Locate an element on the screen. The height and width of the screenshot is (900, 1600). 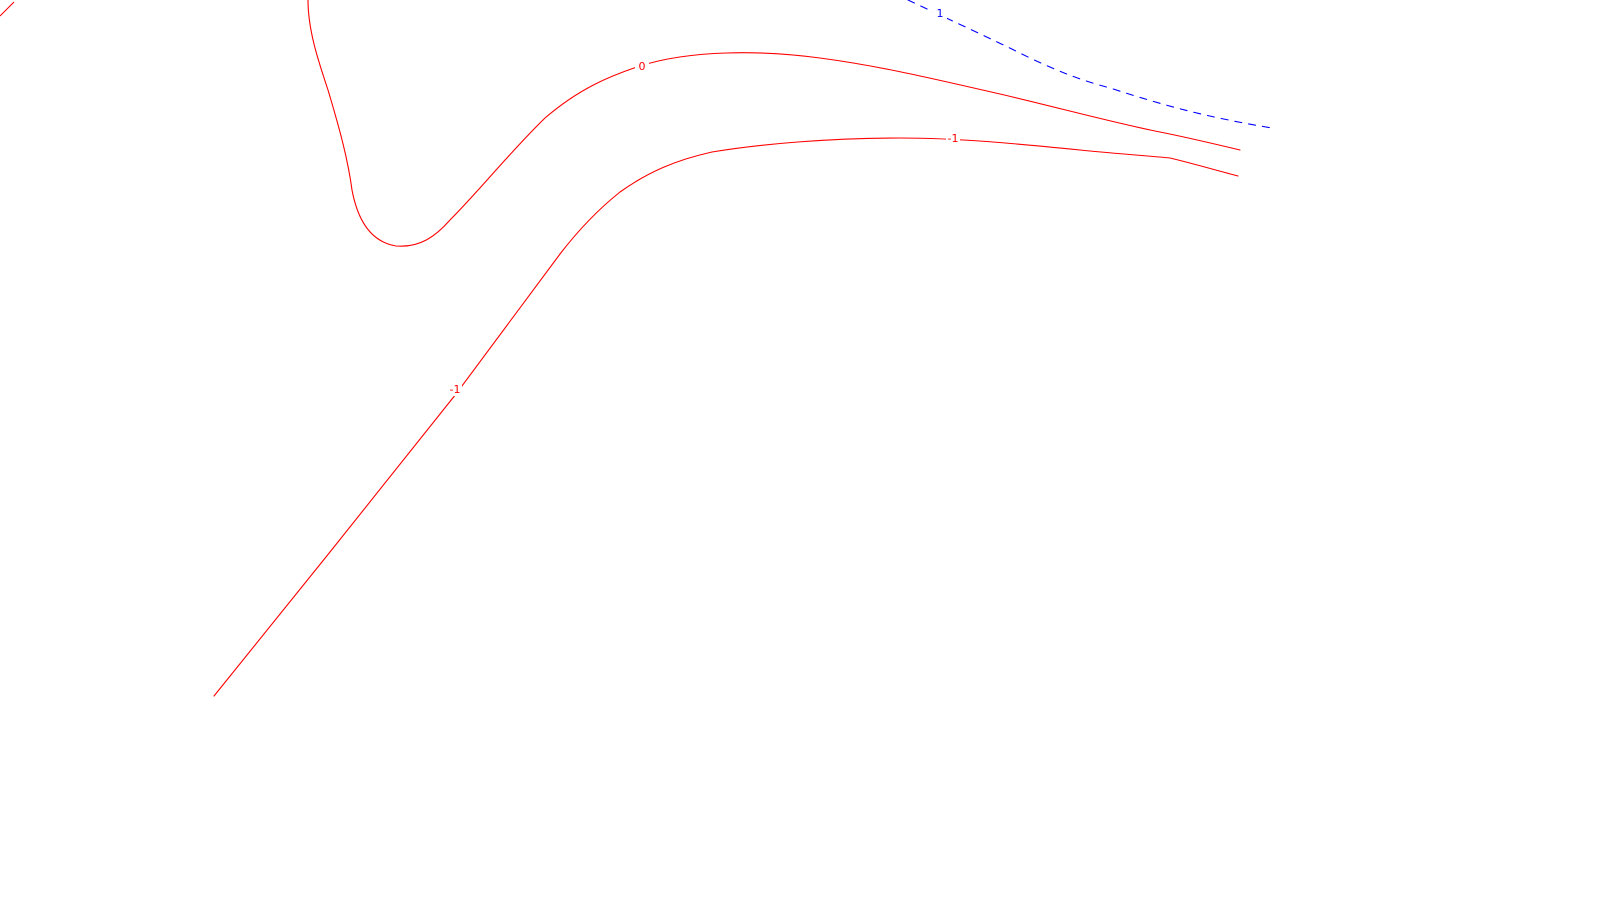
contour-neg1-lower-label: -1 is located at coordinates (455, 389).